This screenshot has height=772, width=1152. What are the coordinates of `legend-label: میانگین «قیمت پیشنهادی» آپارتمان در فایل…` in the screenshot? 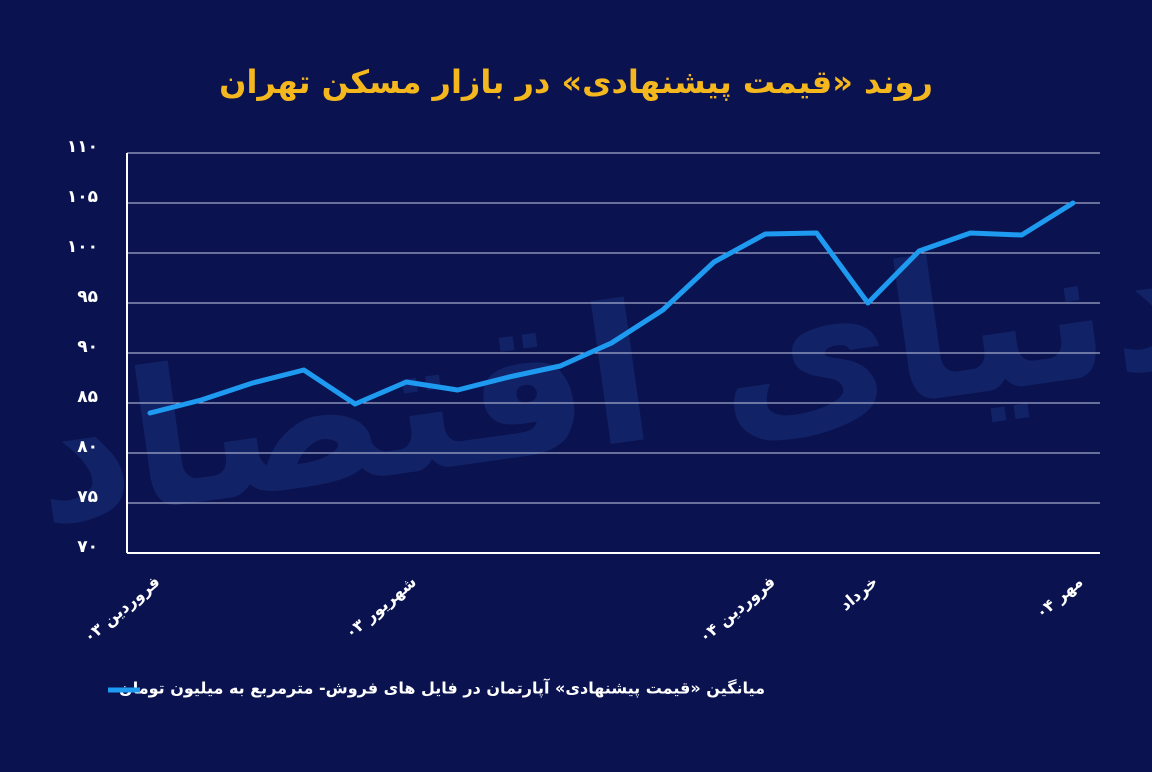 It's located at (442, 688).